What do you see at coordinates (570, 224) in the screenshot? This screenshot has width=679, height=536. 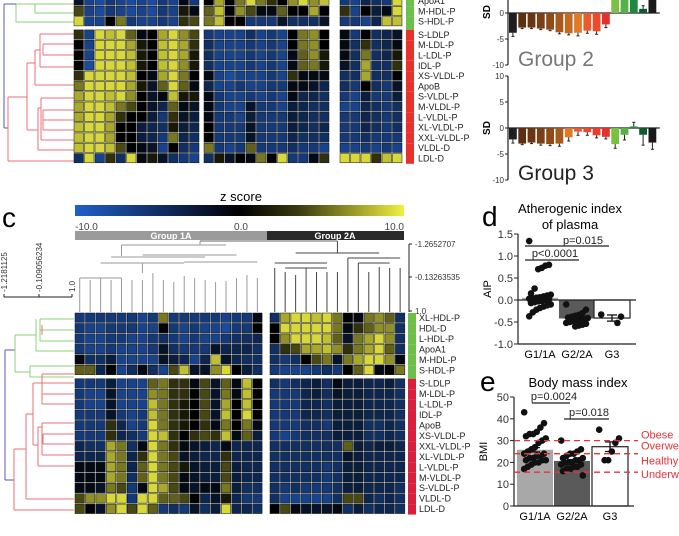 I see `chart-title-line: of plasma` at bounding box center [570, 224].